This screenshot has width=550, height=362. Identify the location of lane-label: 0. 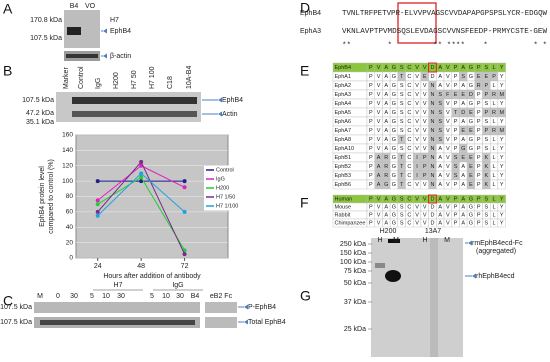
(58, 296).